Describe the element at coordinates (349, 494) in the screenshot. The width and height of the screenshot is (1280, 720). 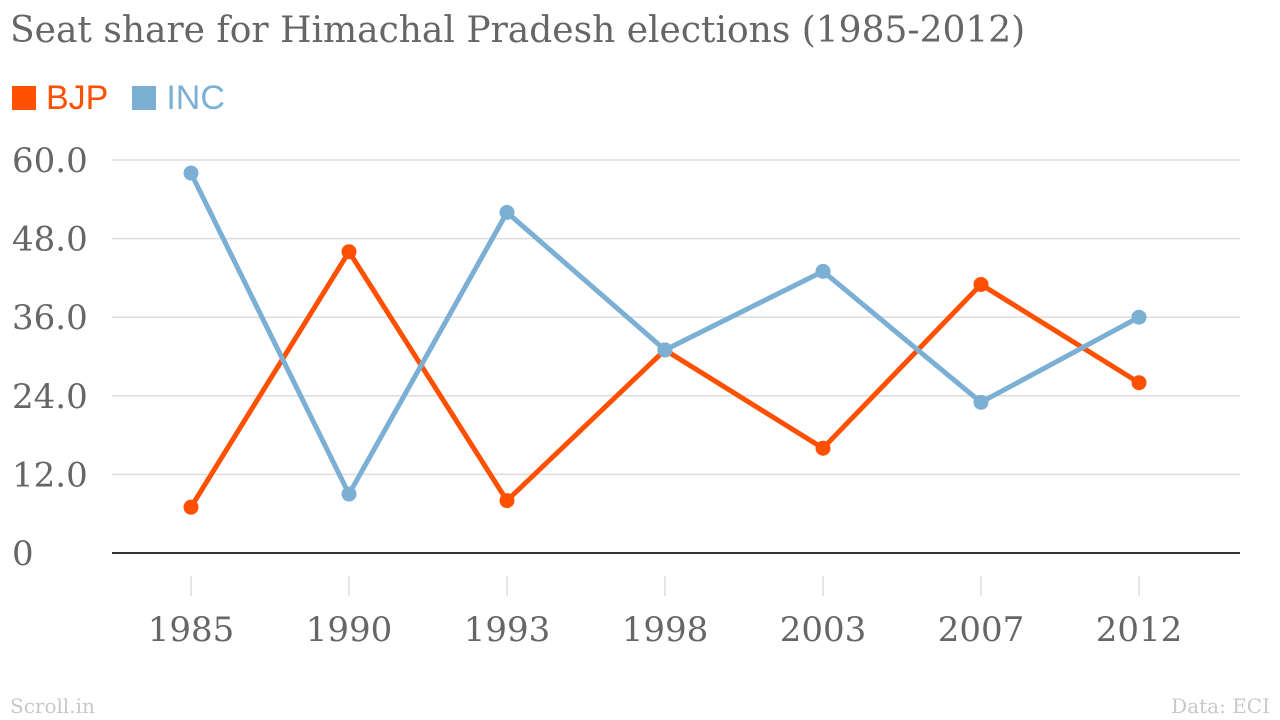
I see `data-point-inc-1990` at that location.